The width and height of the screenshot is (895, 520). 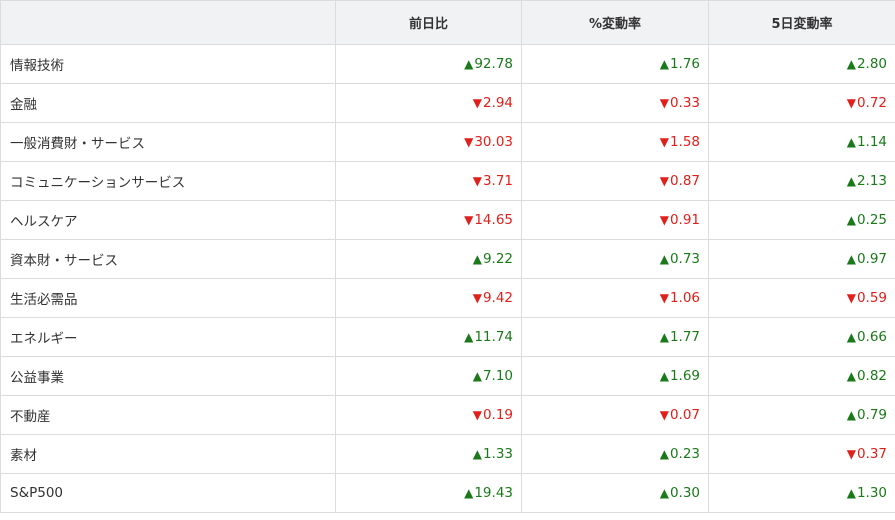 I want to click on 5day-change-cell: ▲1.30, so click(x=801, y=493).